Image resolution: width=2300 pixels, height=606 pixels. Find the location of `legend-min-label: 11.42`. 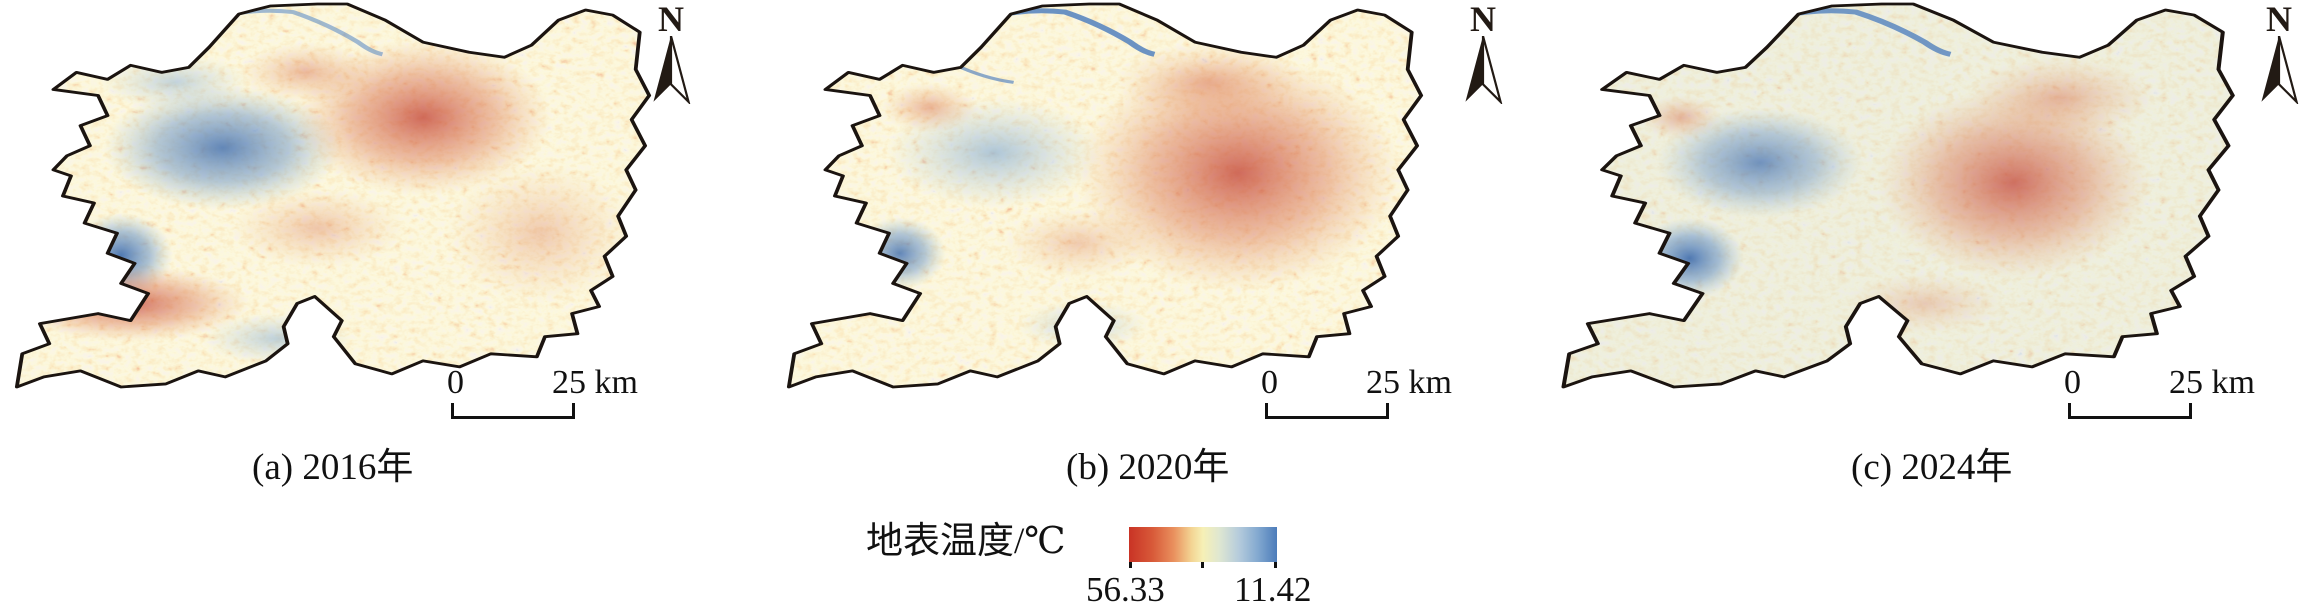

legend-min-label: 11.42 is located at coordinates (1273, 588).